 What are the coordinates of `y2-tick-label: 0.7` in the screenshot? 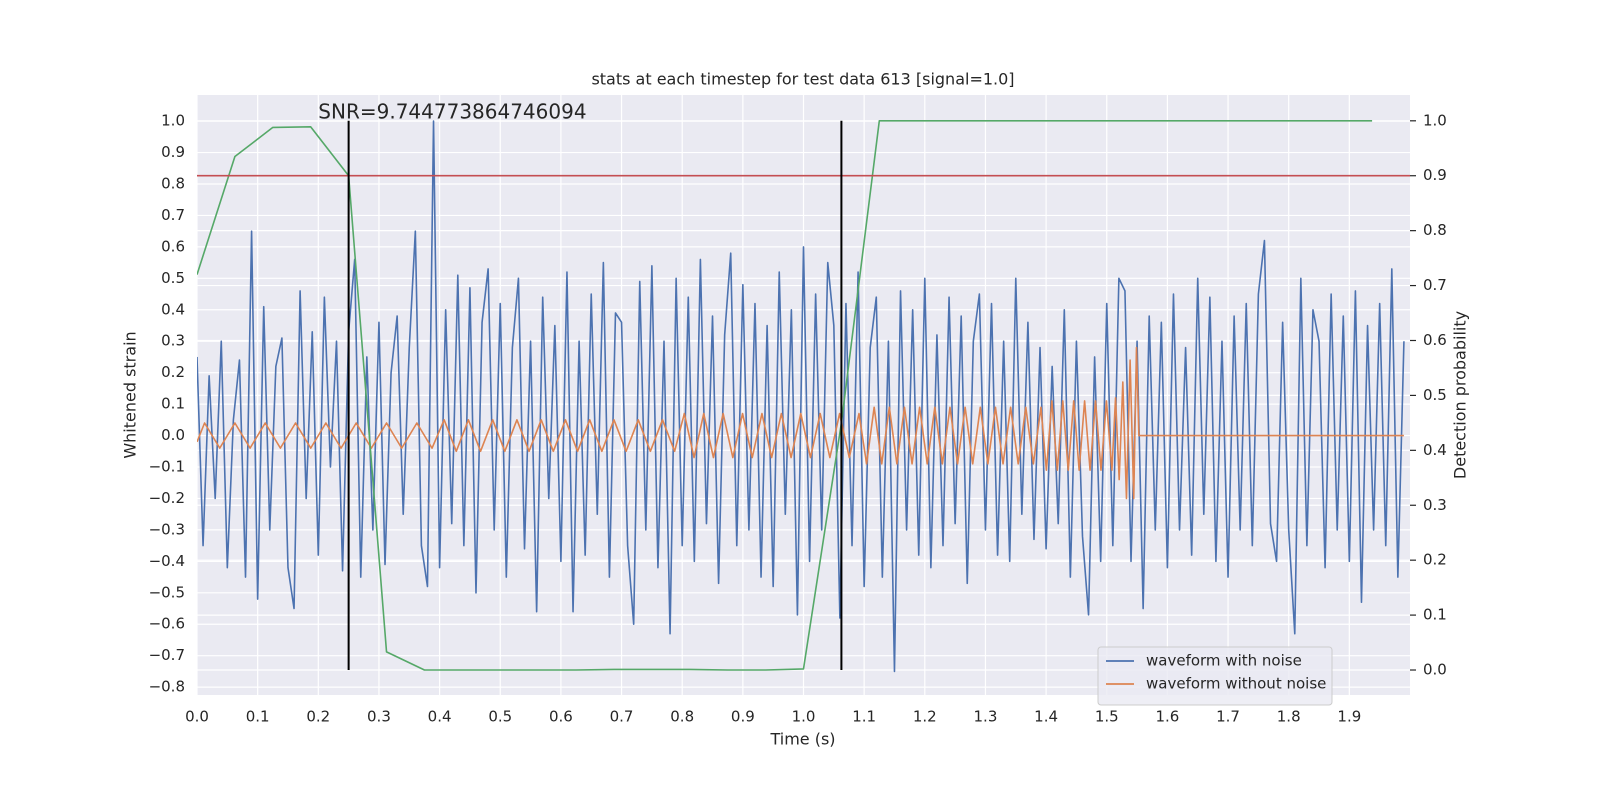 It's located at (1435, 285).